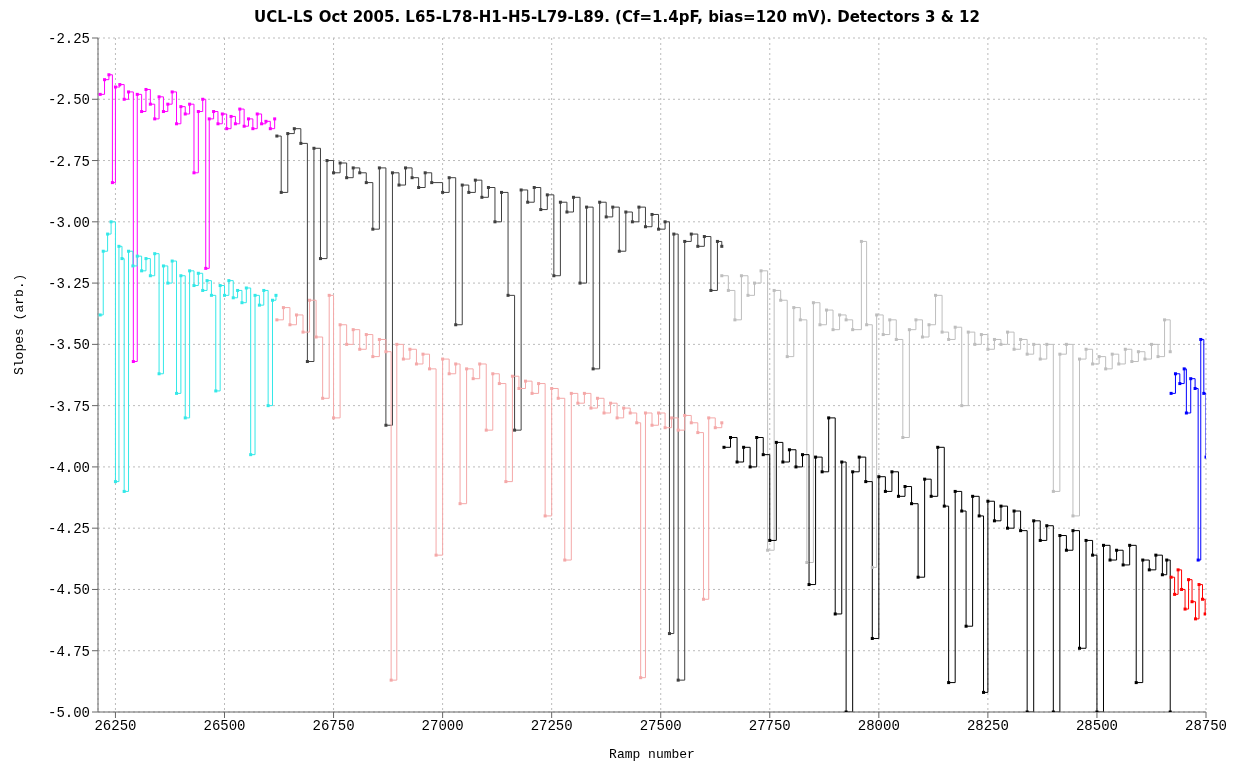 This screenshot has width=1234, height=776. Describe the element at coordinates (769, 725) in the screenshot. I see `x-tick-label: 27750` at that location.